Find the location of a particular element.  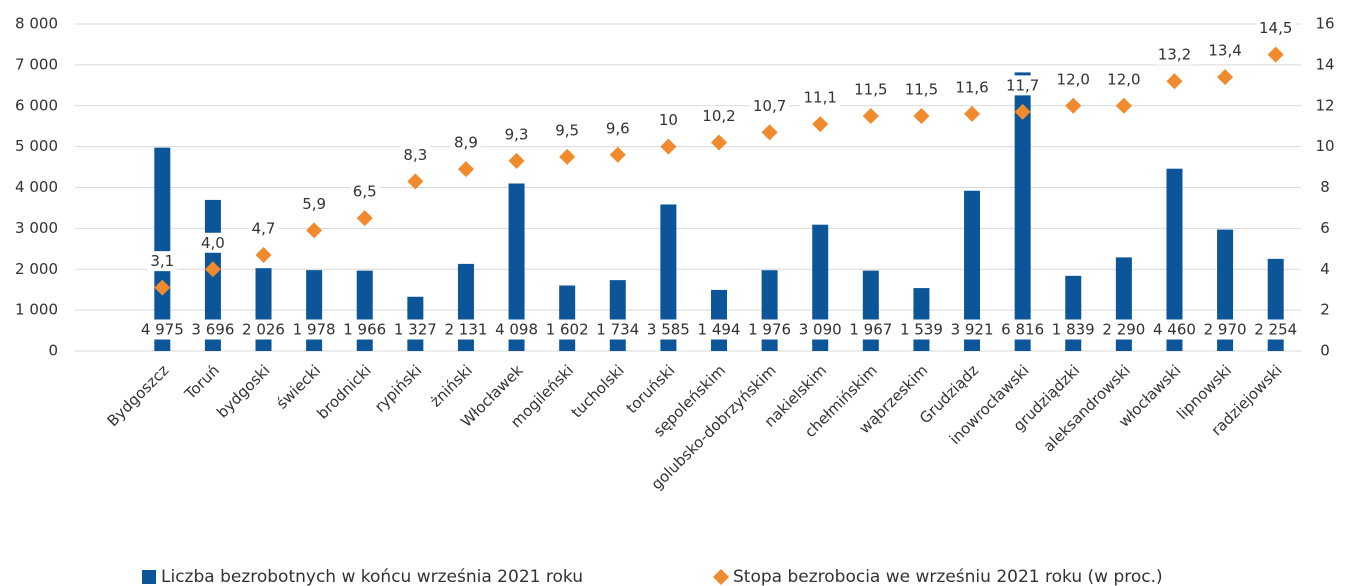

x-tick-label: tucholski is located at coordinates (598, 391).